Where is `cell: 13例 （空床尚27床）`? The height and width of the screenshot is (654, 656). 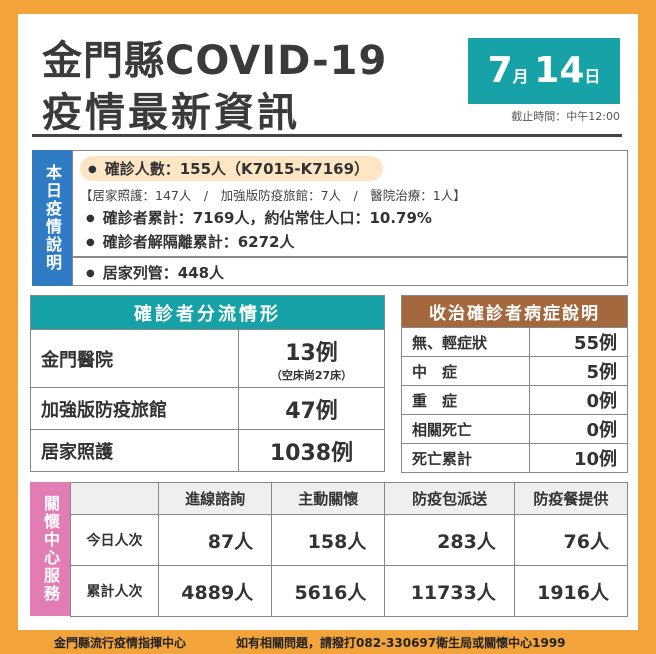
cell: 13例 （空床尚27床） is located at coordinates (311, 358).